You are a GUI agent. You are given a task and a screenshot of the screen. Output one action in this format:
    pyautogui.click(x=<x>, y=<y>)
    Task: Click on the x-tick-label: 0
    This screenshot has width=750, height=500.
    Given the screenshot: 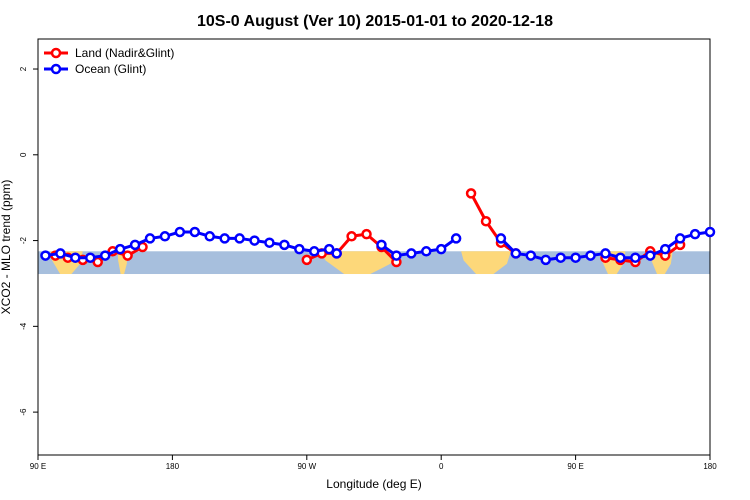 What is the action you would take?
    pyautogui.click(x=441, y=466)
    